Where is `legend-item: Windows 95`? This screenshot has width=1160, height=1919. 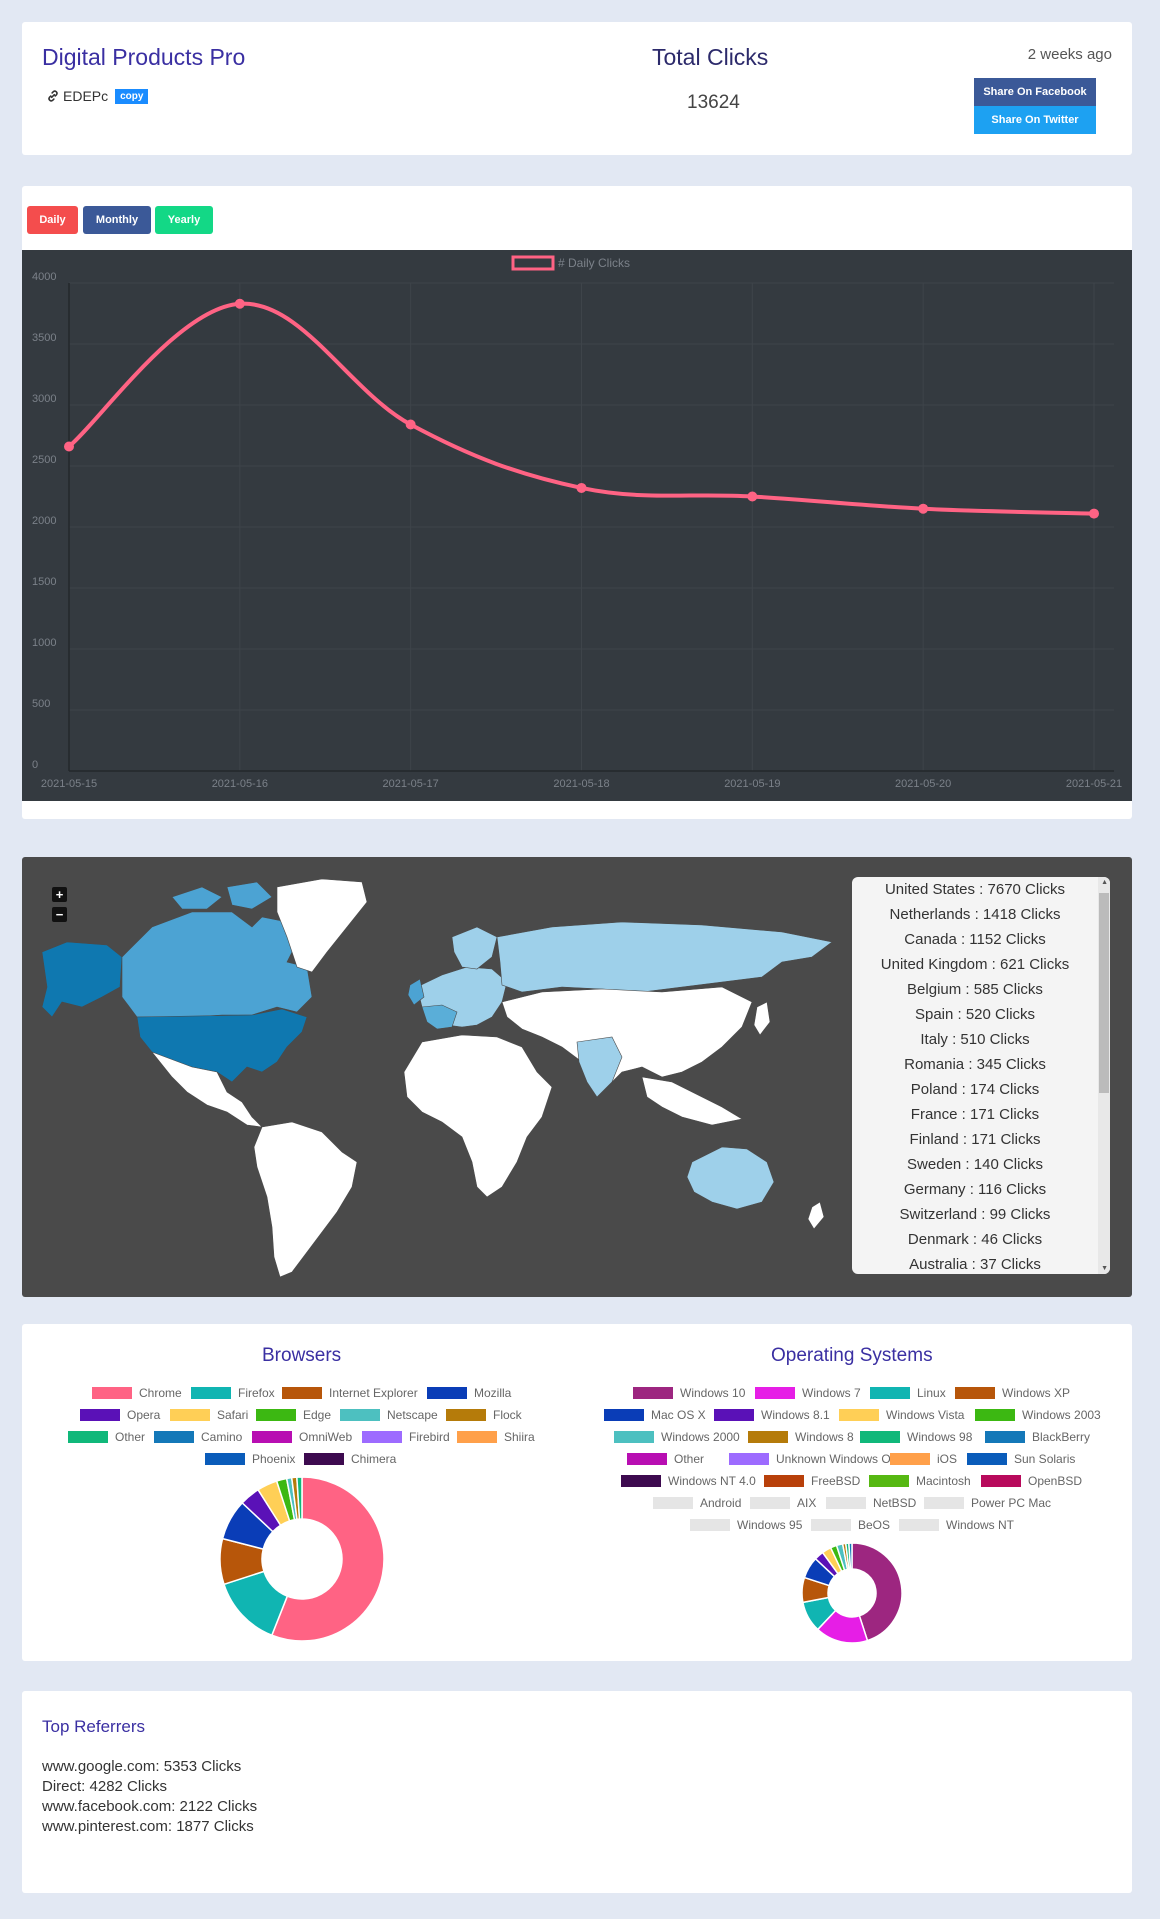 legend-item: Windows 95 is located at coordinates (746, 1525).